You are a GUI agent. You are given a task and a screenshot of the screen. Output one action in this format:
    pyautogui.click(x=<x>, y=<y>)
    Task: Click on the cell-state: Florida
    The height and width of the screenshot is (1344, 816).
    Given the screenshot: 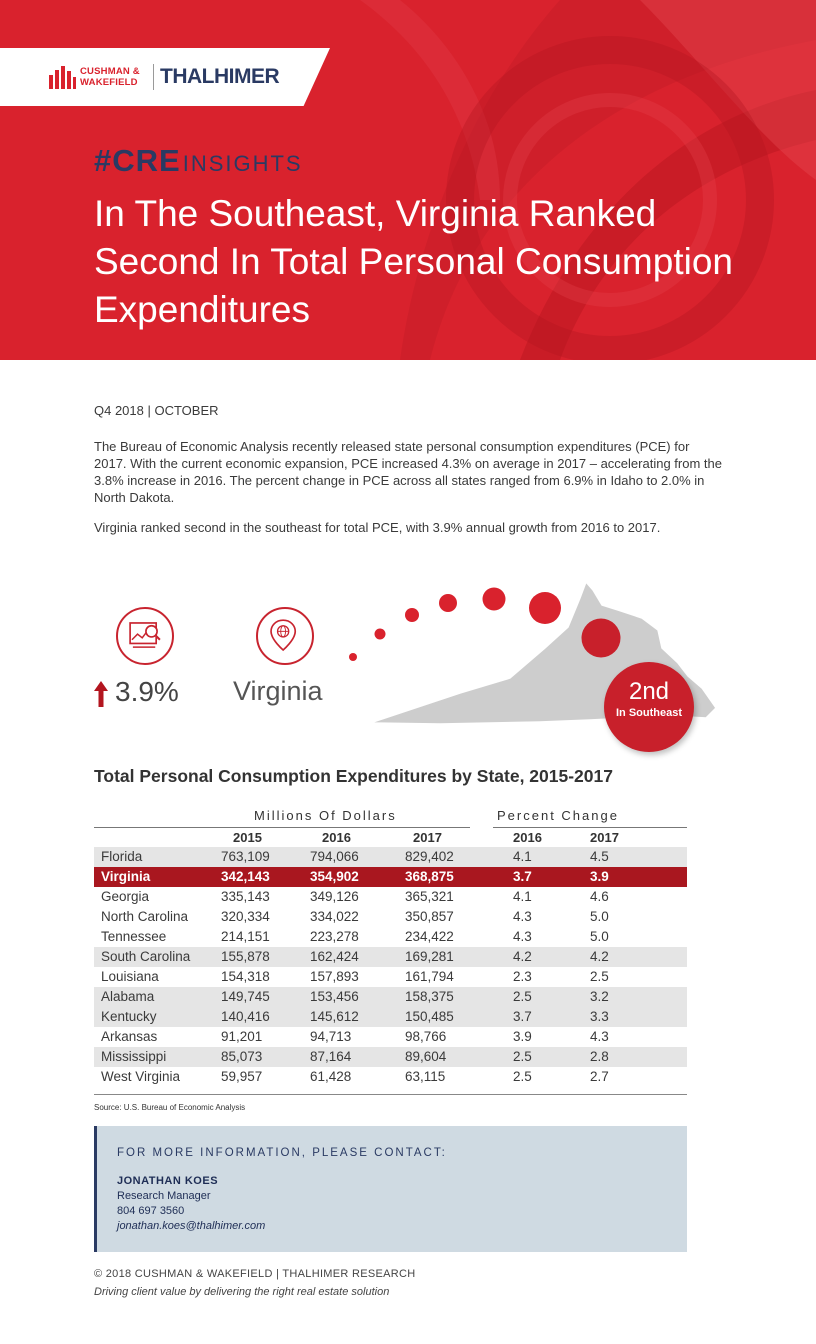 What is the action you would take?
    pyautogui.click(x=122, y=856)
    